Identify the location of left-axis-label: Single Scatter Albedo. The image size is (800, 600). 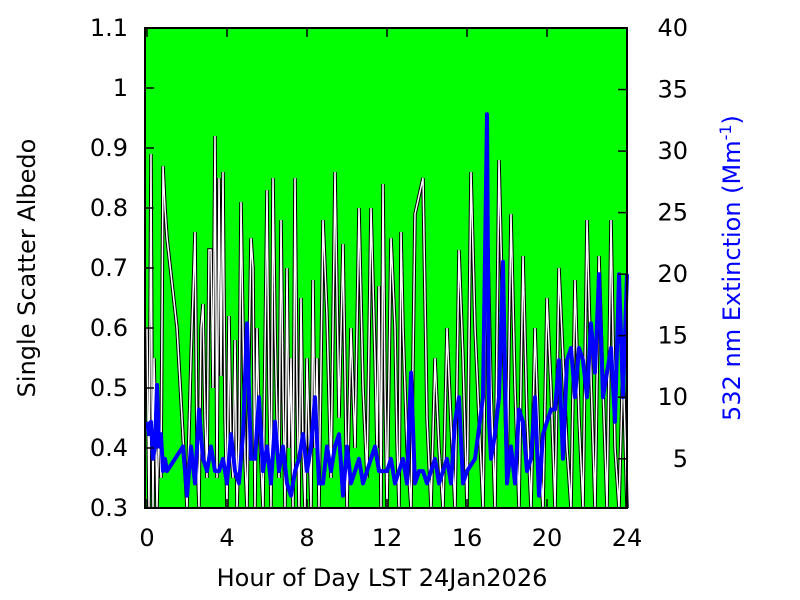
(27, 268).